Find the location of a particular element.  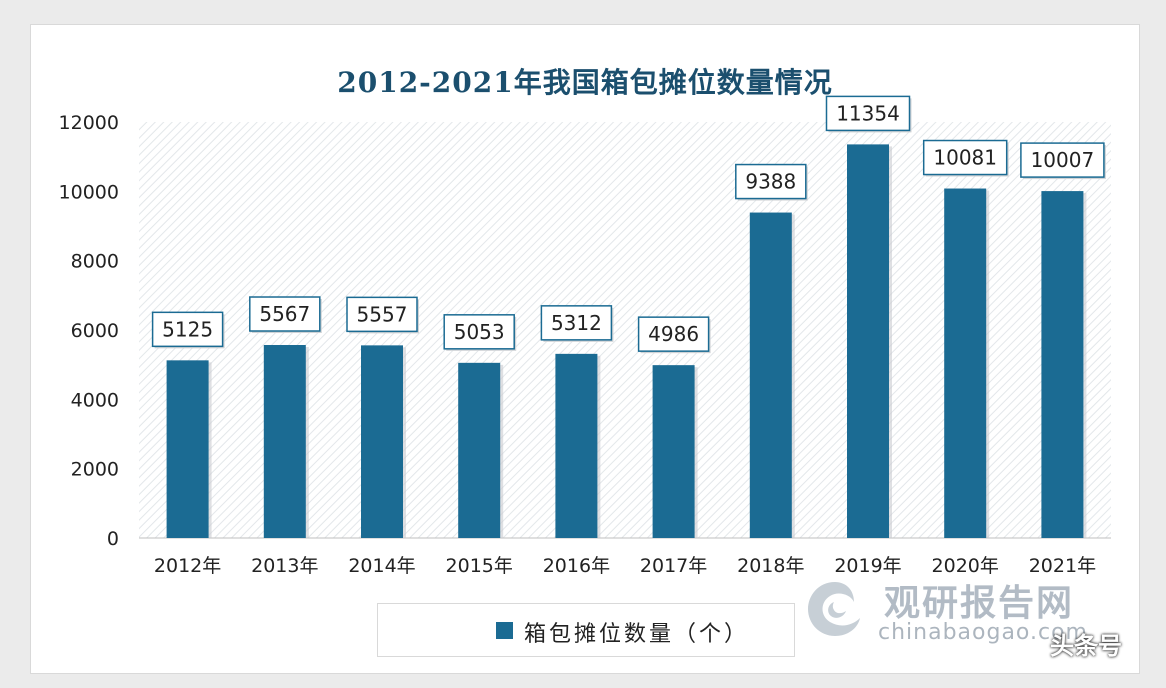

y-tick-label: 12000 is located at coordinates (89, 123).